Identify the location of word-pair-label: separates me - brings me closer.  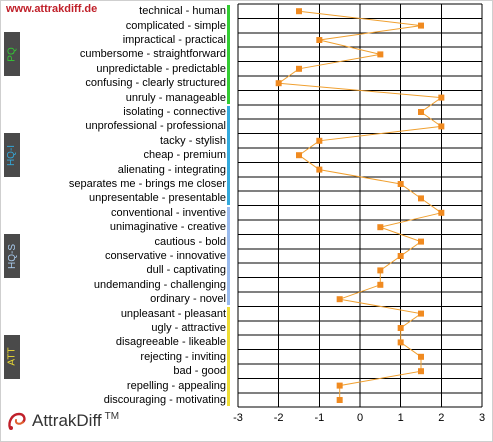
(147, 184).